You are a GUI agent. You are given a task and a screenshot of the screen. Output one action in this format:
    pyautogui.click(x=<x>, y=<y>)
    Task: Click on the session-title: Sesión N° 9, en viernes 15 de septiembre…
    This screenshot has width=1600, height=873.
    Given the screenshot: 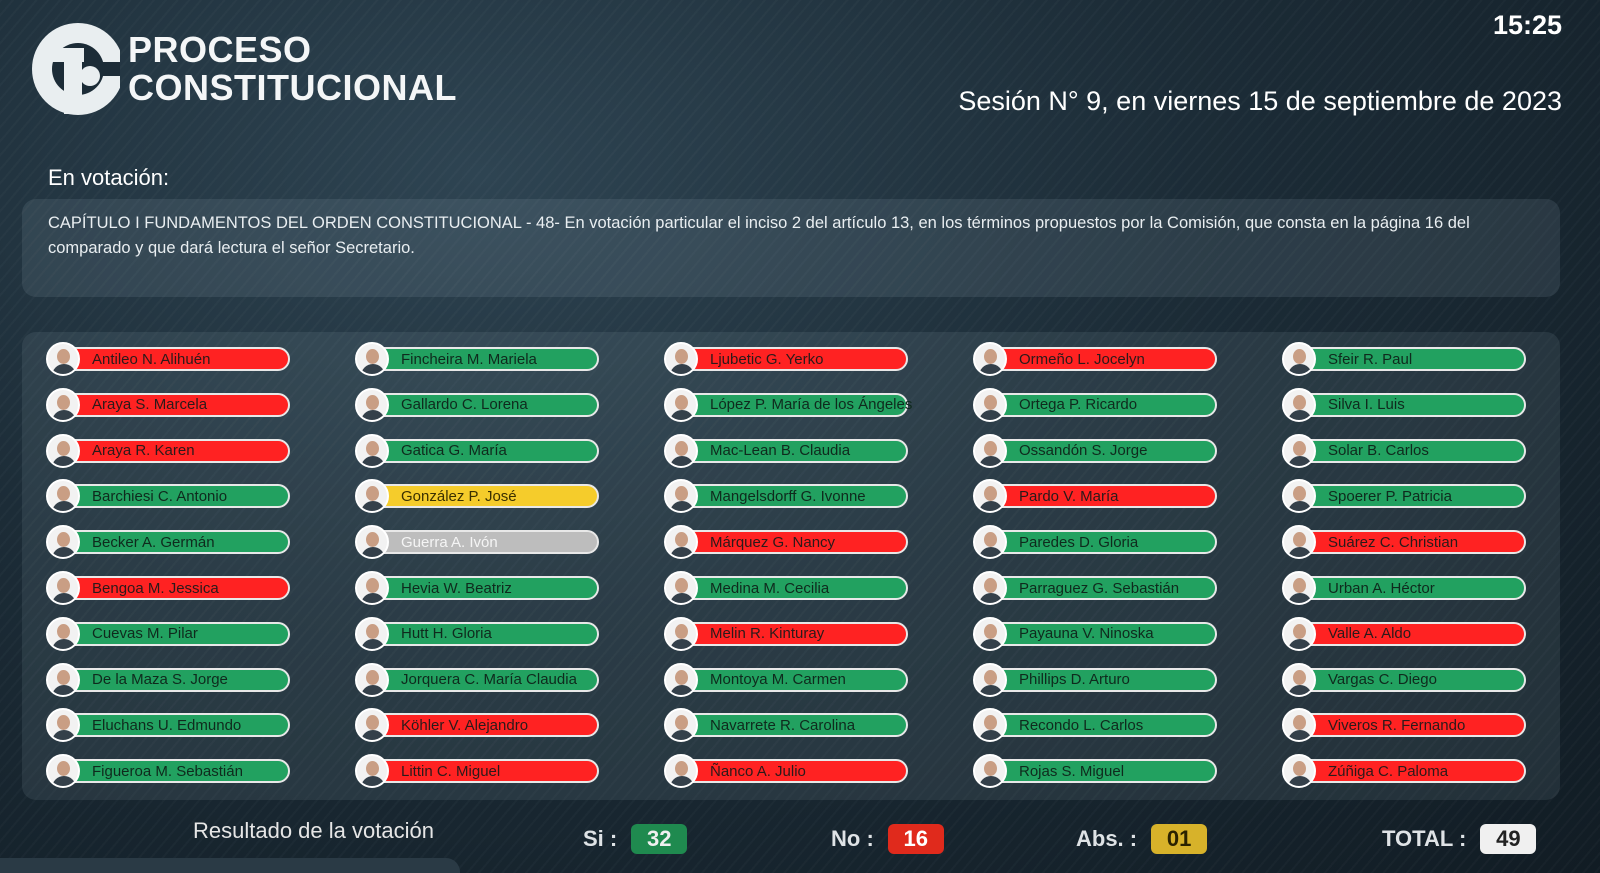 What is the action you would take?
    pyautogui.click(x=1260, y=101)
    